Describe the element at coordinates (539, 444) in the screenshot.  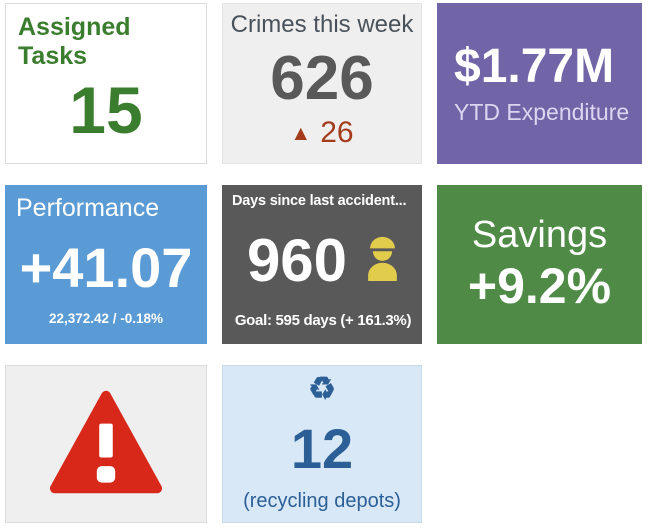
I see `empty-cell` at that location.